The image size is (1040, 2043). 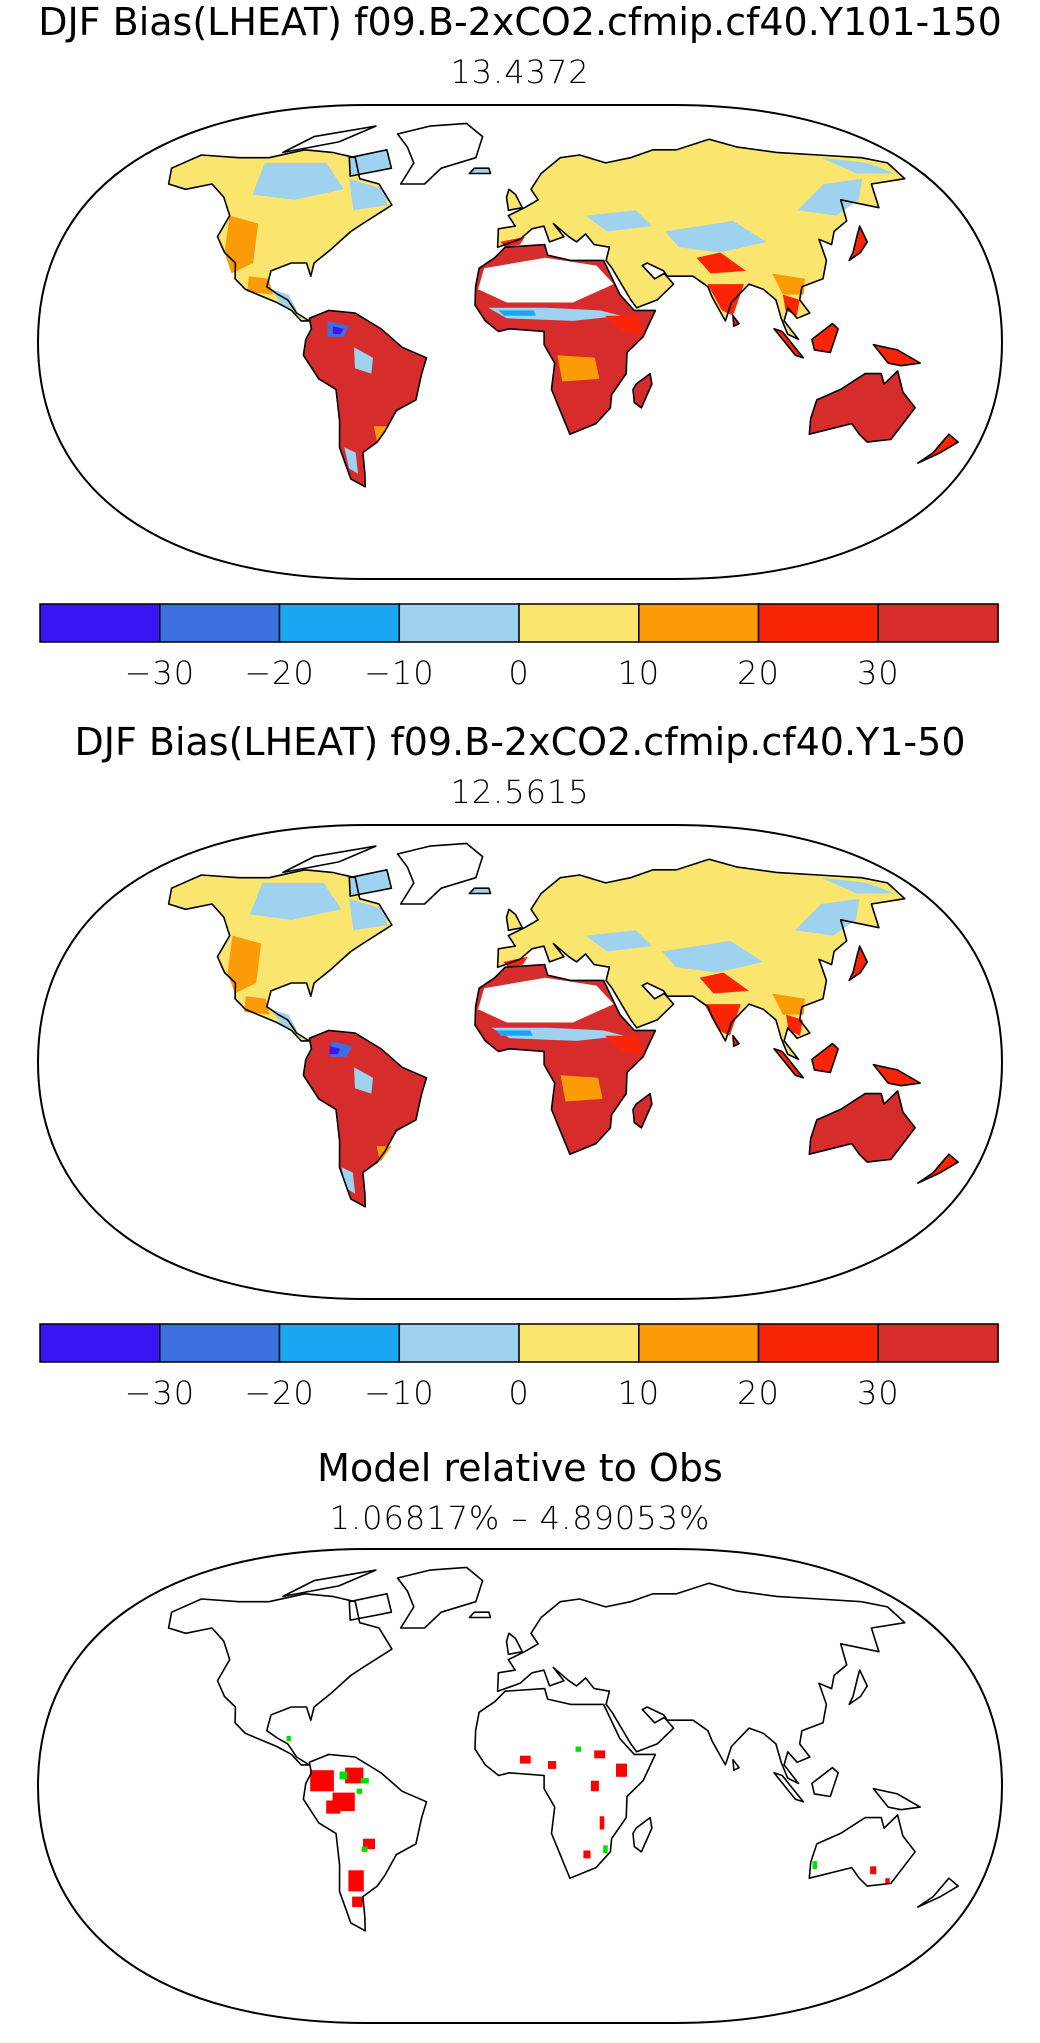 What do you see at coordinates (365, 1842) in the screenshot?
I see `coastline-south-america` at bounding box center [365, 1842].